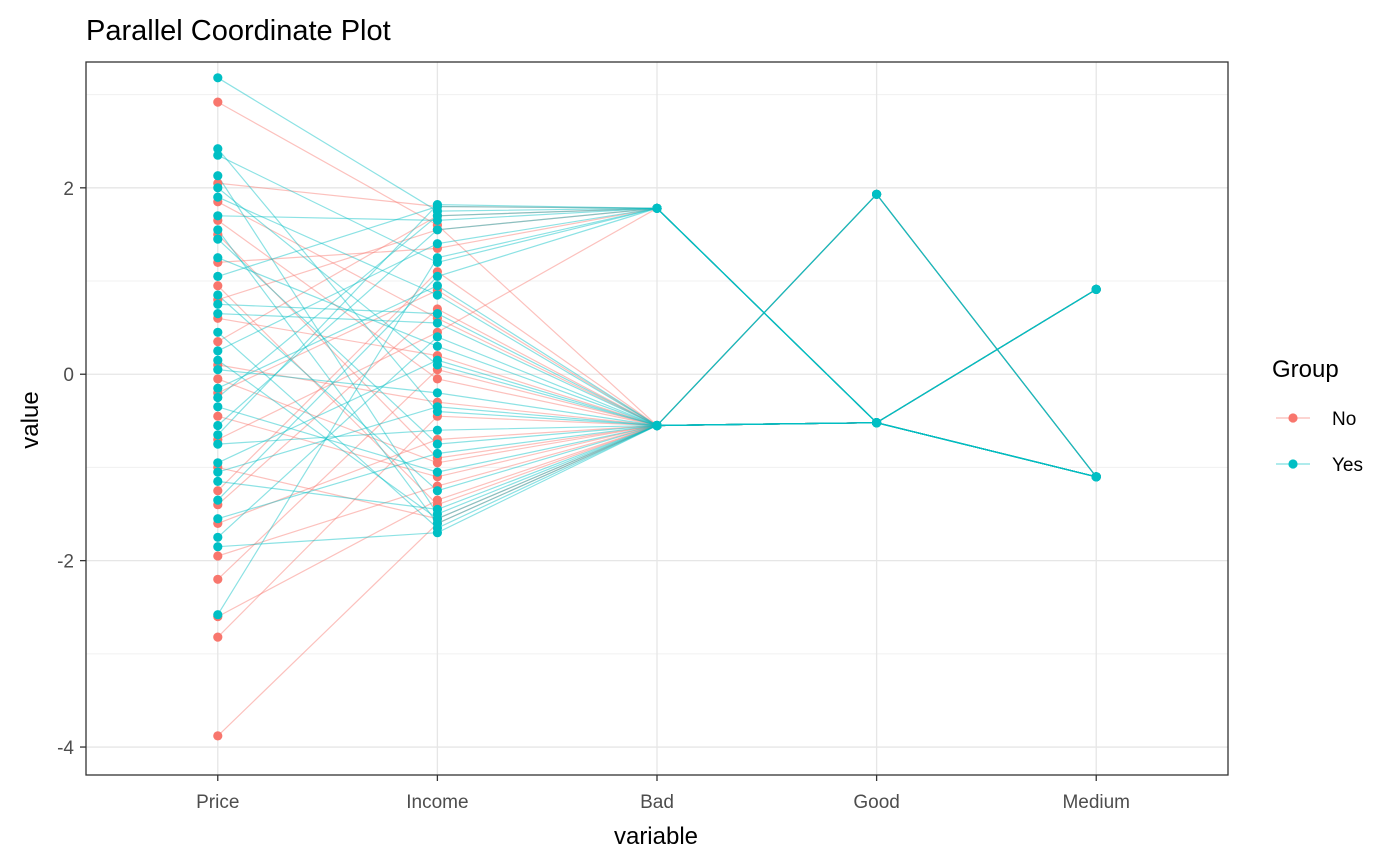 The image size is (1400, 866). I want to click on legend-entry-no: No, so click(1316, 419).